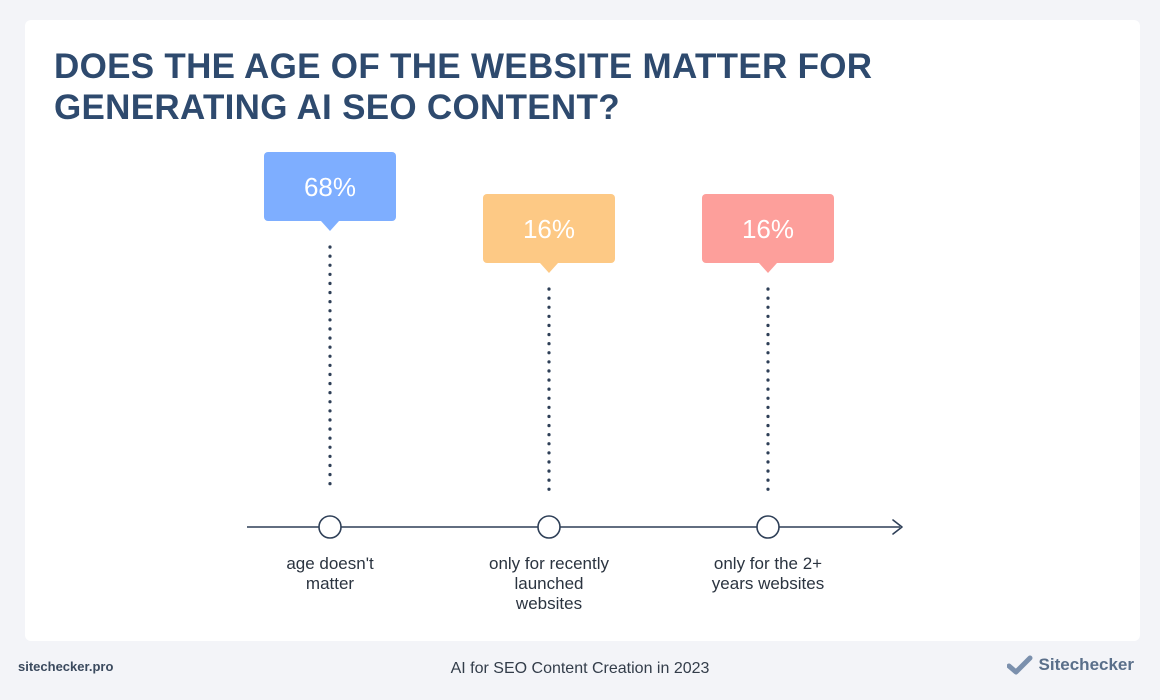  Describe the element at coordinates (66, 666) in the screenshot. I see `footer-site: sitechecker.pro` at that location.